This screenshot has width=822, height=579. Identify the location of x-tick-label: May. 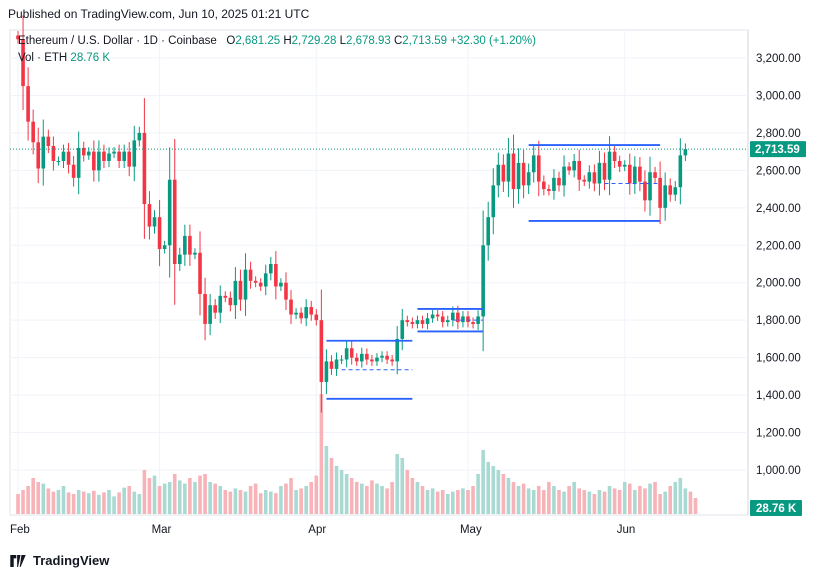
(471, 530).